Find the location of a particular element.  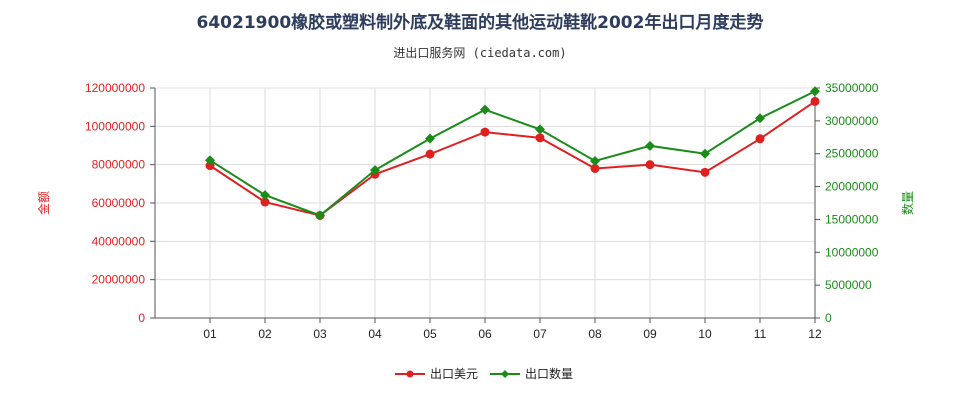

left-tick-label: 0 is located at coordinates (141, 318).